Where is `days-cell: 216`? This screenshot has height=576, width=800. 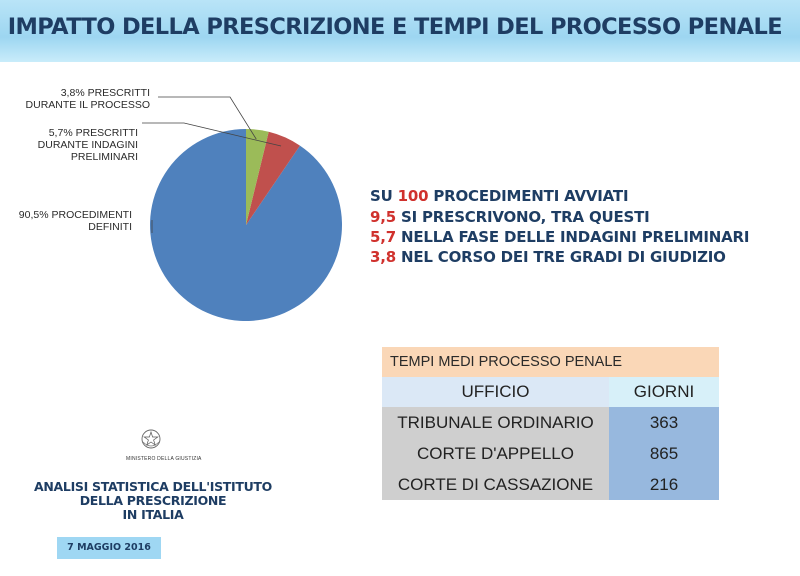 days-cell: 216 is located at coordinates (664, 484).